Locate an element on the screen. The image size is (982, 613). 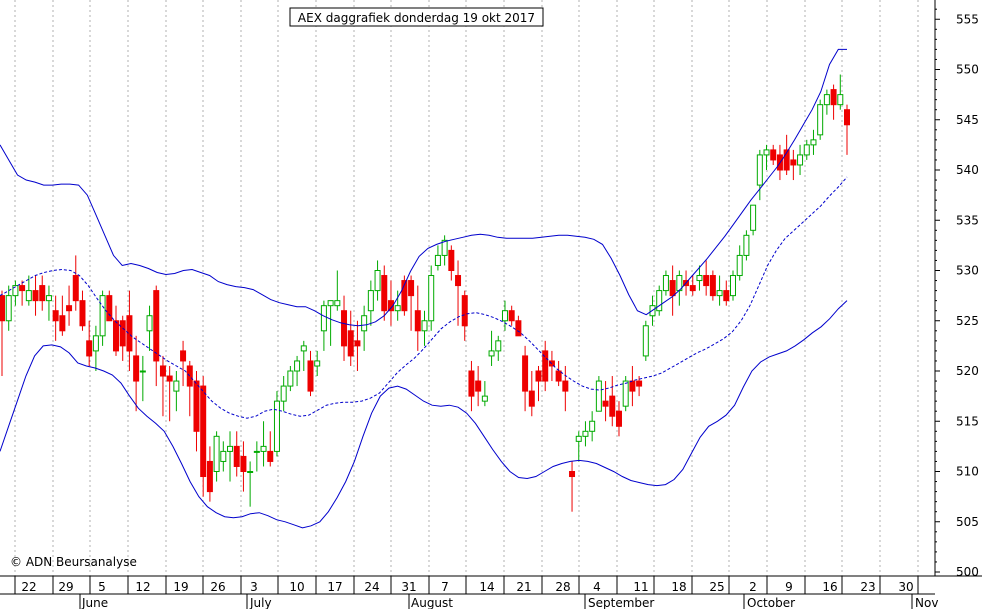
x-tick-label-21: 16 is located at coordinates (829, 587).